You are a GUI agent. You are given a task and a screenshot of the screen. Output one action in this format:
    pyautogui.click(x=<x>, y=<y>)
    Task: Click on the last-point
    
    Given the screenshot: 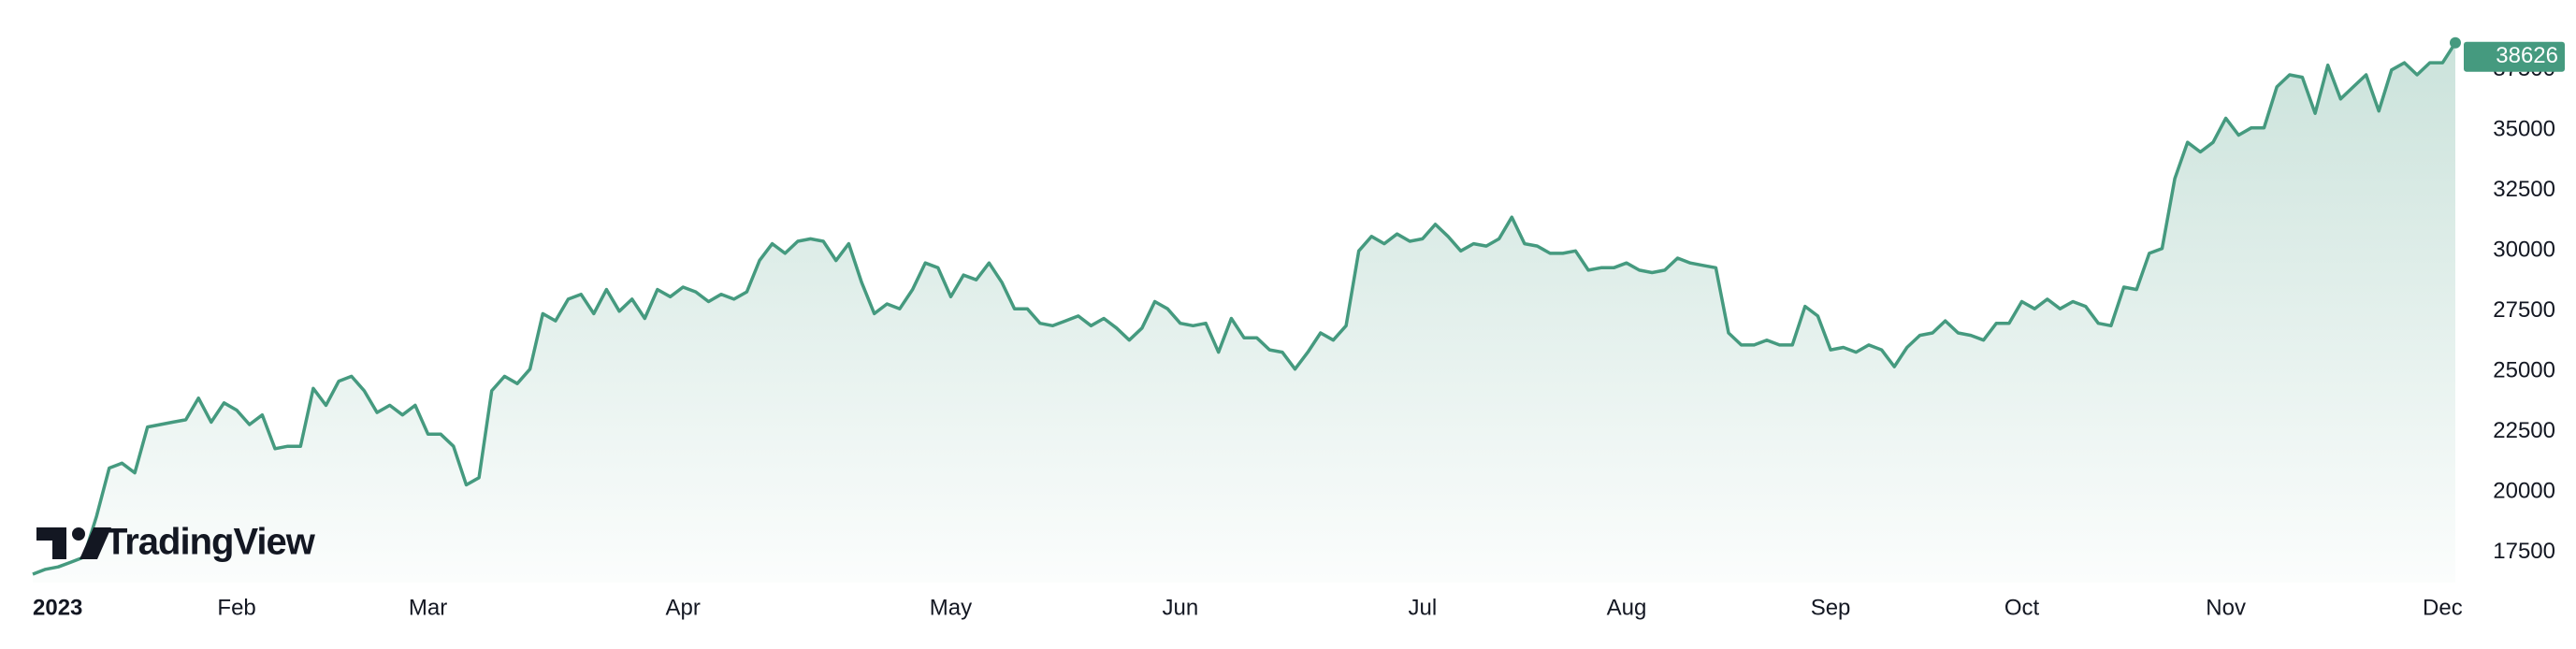 What is the action you would take?
    pyautogui.click(x=2455, y=43)
    